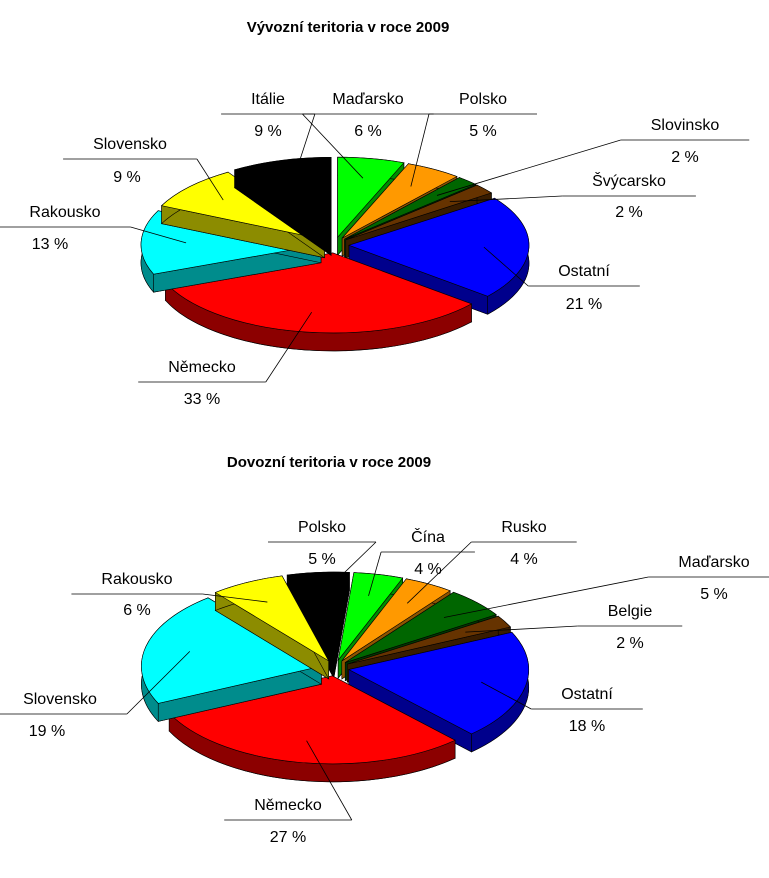 The height and width of the screenshot is (878, 769). What do you see at coordinates (523, 527) in the screenshot?
I see `slice-label: Rusko` at bounding box center [523, 527].